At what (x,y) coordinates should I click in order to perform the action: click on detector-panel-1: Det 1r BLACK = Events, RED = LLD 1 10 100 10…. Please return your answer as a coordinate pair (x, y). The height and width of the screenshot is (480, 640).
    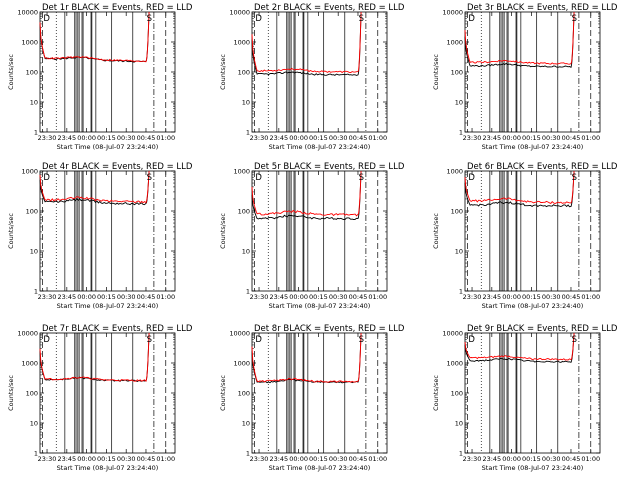
    Looking at the image, I should click on (100, 77).